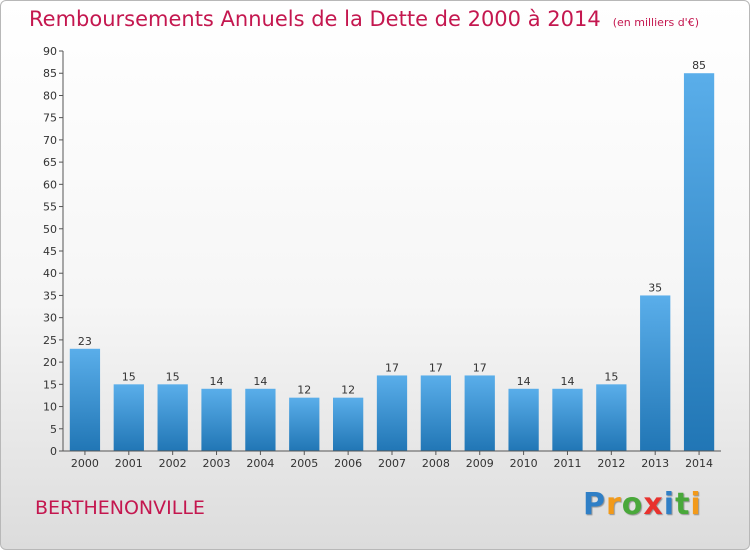 The height and width of the screenshot is (550, 750). I want to click on bar-2002, so click(172, 417).